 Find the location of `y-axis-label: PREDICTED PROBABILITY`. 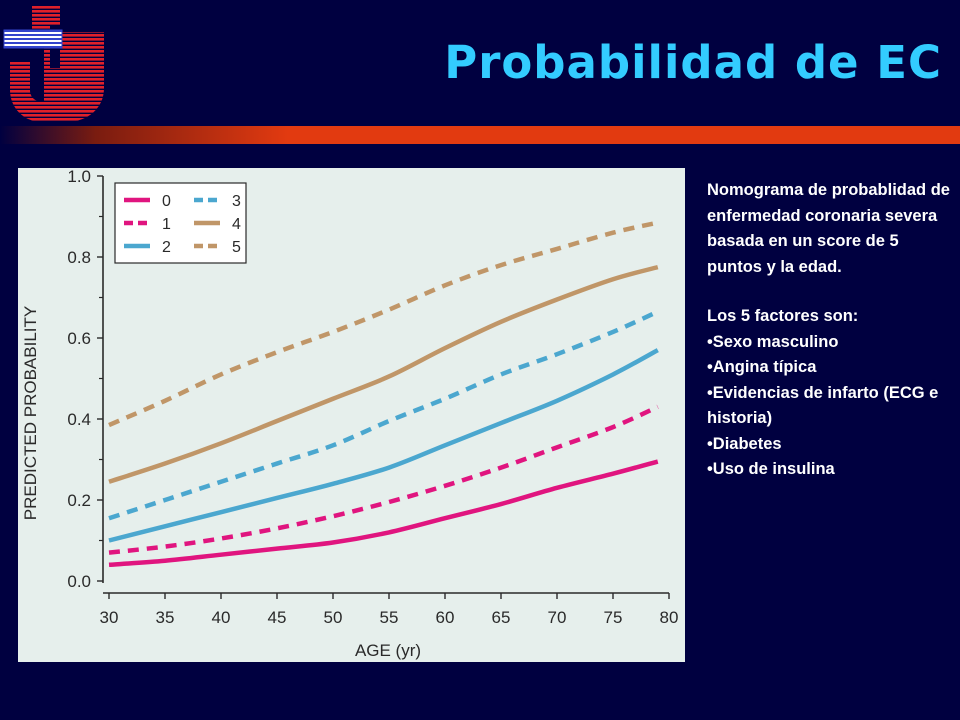

y-axis-label: PREDICTED PROBABILITY is located at coordinates (30, 413).